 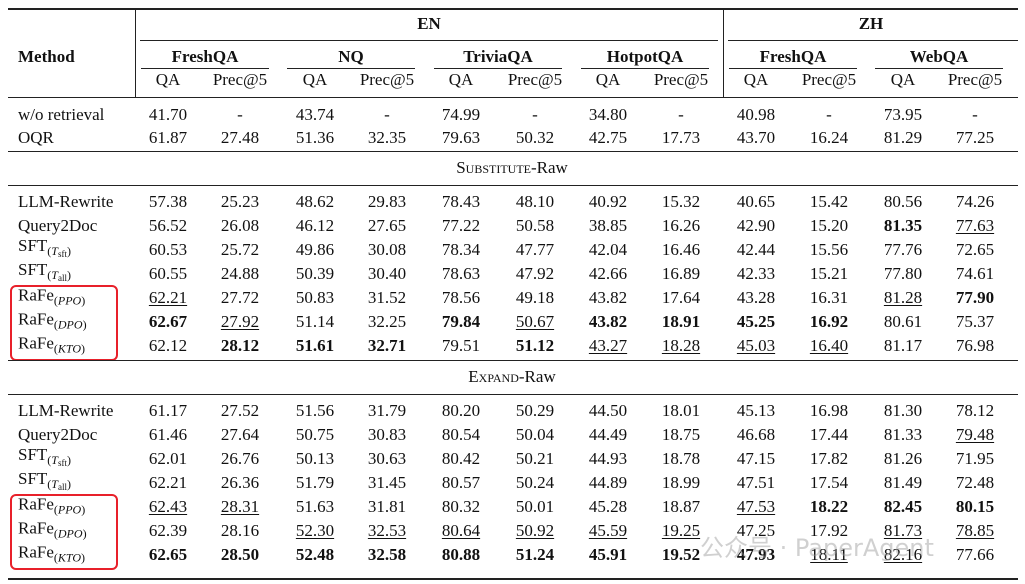 I want to click on value-cell: 27.65, so click(x=387, y=225).